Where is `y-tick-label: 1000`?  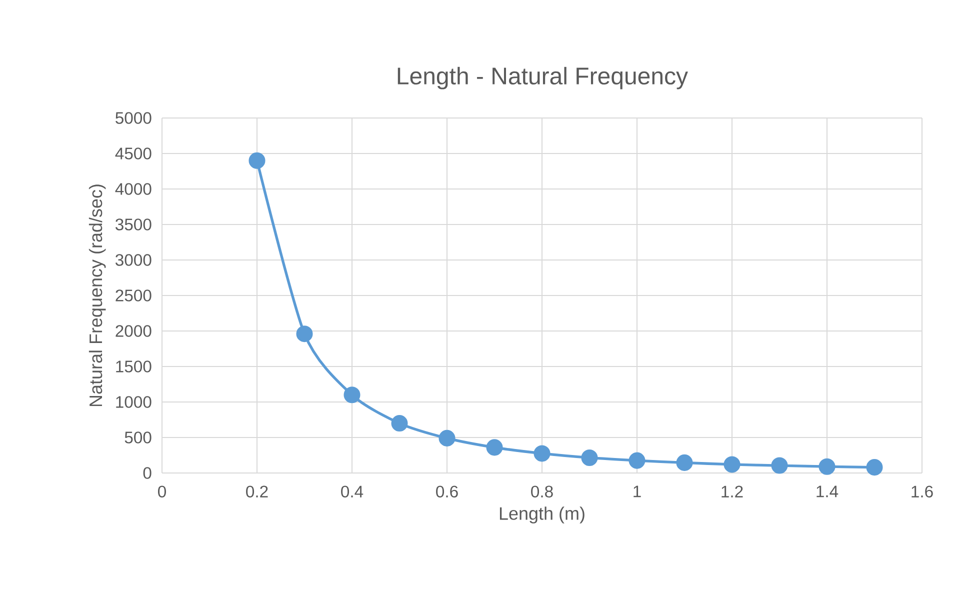 y-tick-label: 1000 is located at coordinates (134, 402).